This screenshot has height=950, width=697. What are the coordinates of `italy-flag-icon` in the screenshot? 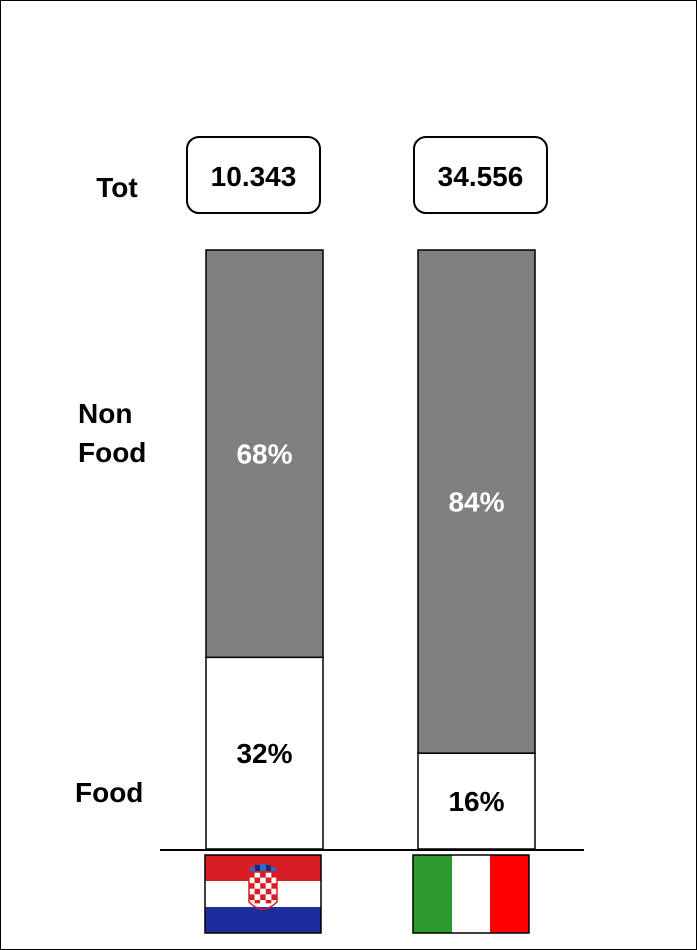 It's located at (471, 894).